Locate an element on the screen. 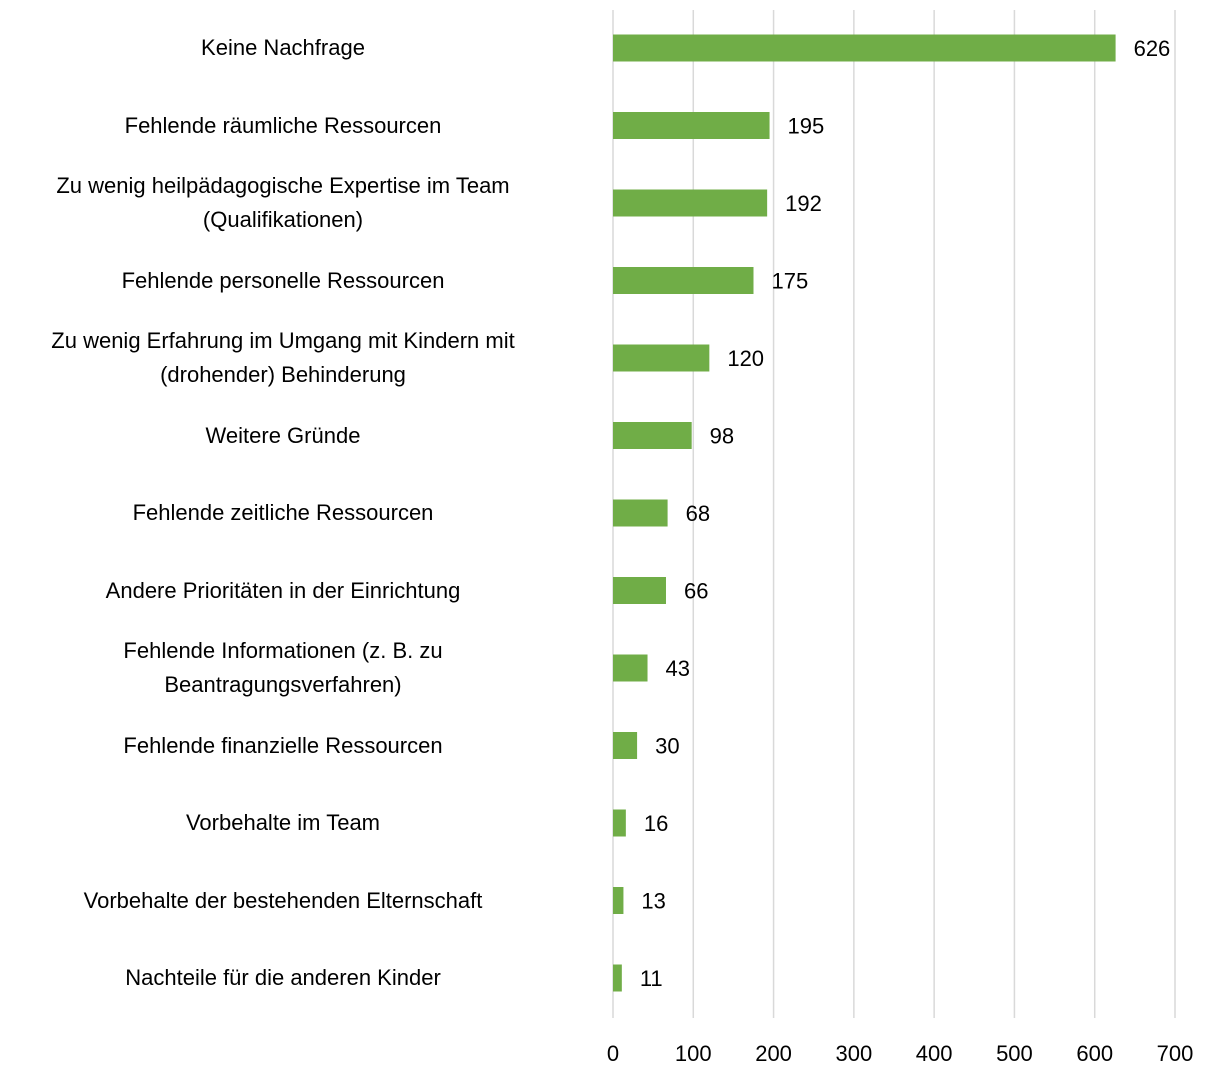 The image size is (1207, 1068). data-label: 626 is located at coordinates (1152, 48).